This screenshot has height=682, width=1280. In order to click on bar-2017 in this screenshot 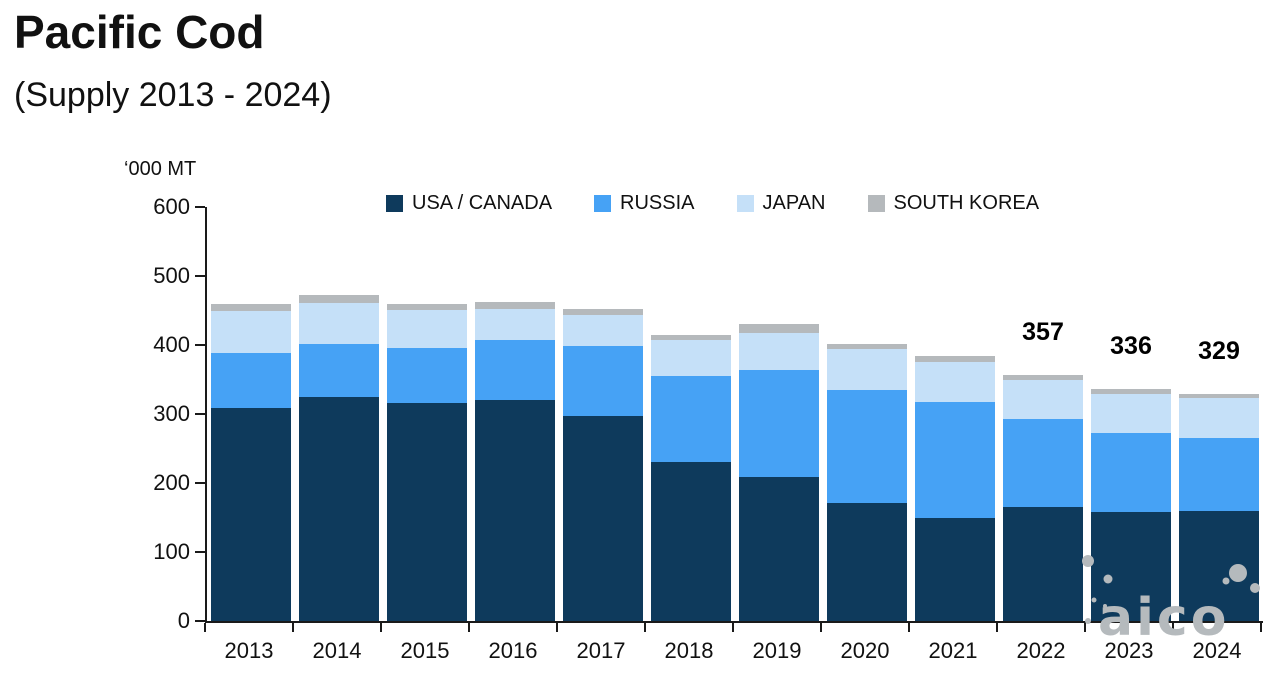, I will do `click(603, 465)`.